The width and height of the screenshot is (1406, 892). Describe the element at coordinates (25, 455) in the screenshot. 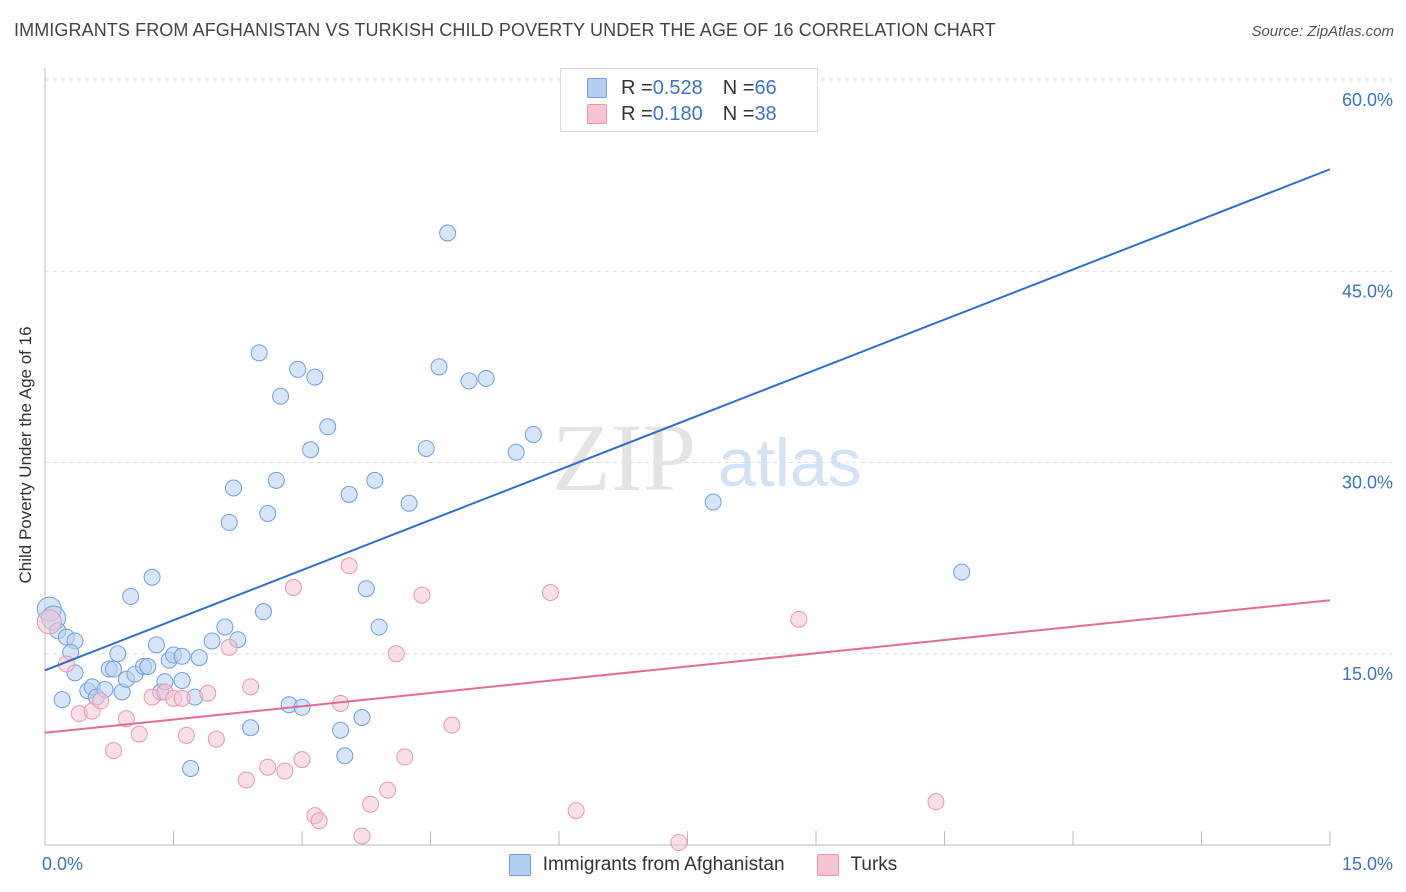

I see `y-axis-label: Child Poverty Under the Age of 16` at that location.